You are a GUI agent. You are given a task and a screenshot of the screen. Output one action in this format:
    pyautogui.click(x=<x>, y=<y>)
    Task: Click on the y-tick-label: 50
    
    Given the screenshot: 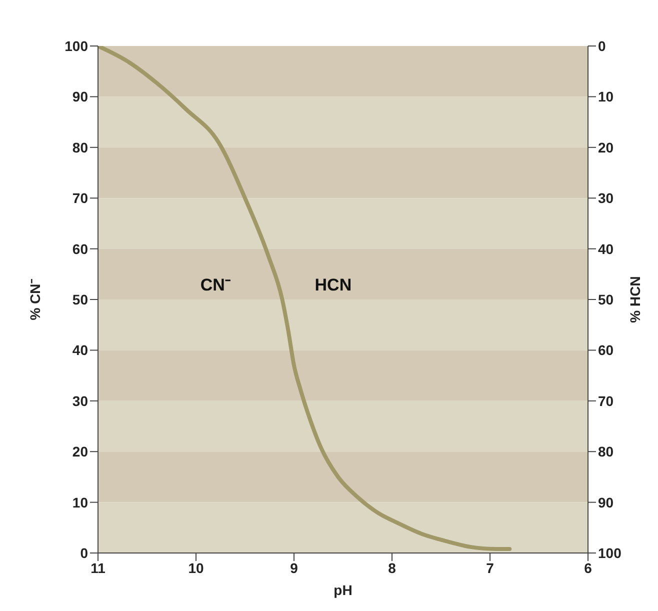 What is the action you would take?
    pyautogui.click(x=80, y=299)
    